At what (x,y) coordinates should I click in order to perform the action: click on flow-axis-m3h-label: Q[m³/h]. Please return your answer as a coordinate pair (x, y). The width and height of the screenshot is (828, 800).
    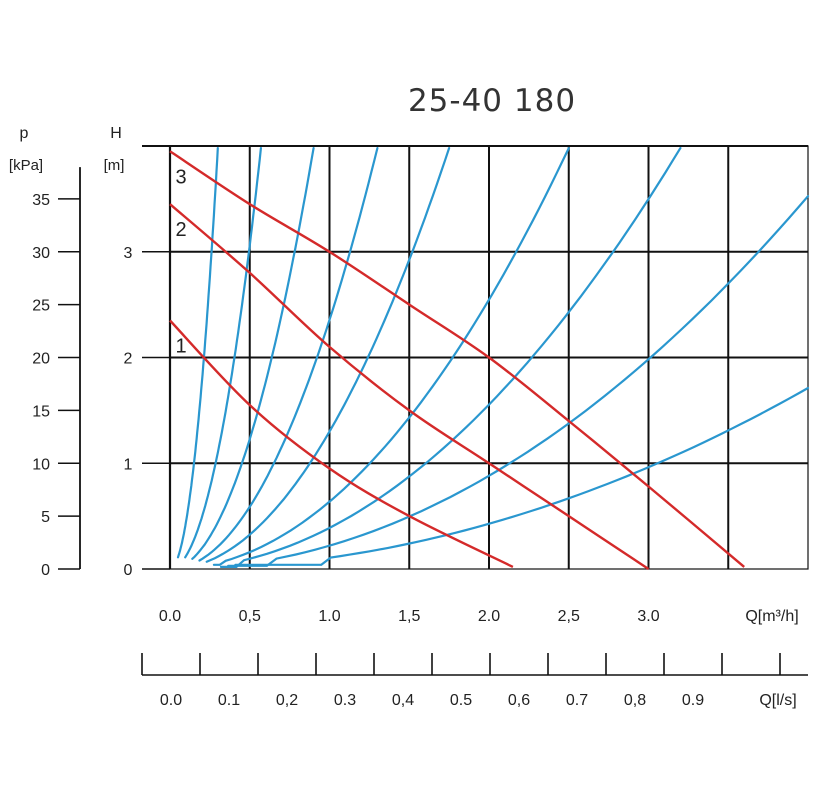
    Looking at the image, I should click on (771, 616).